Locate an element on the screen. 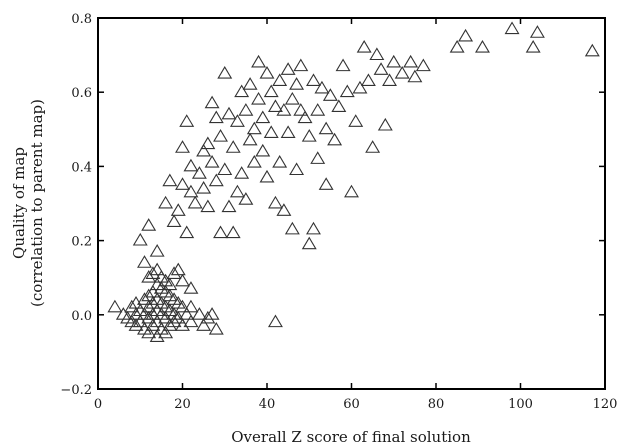 This screenshot has height=448, width=618. x-tick-label: 80 is located at coordinates (436, 404).